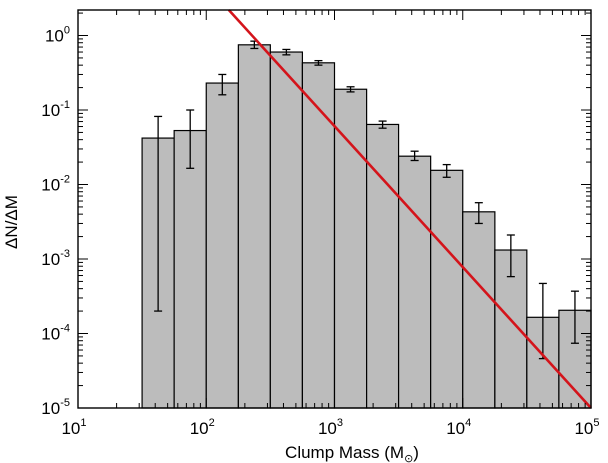 The image size is (608, 463). I want to click on x-tick-label: 10⁴, so click(458, 427).